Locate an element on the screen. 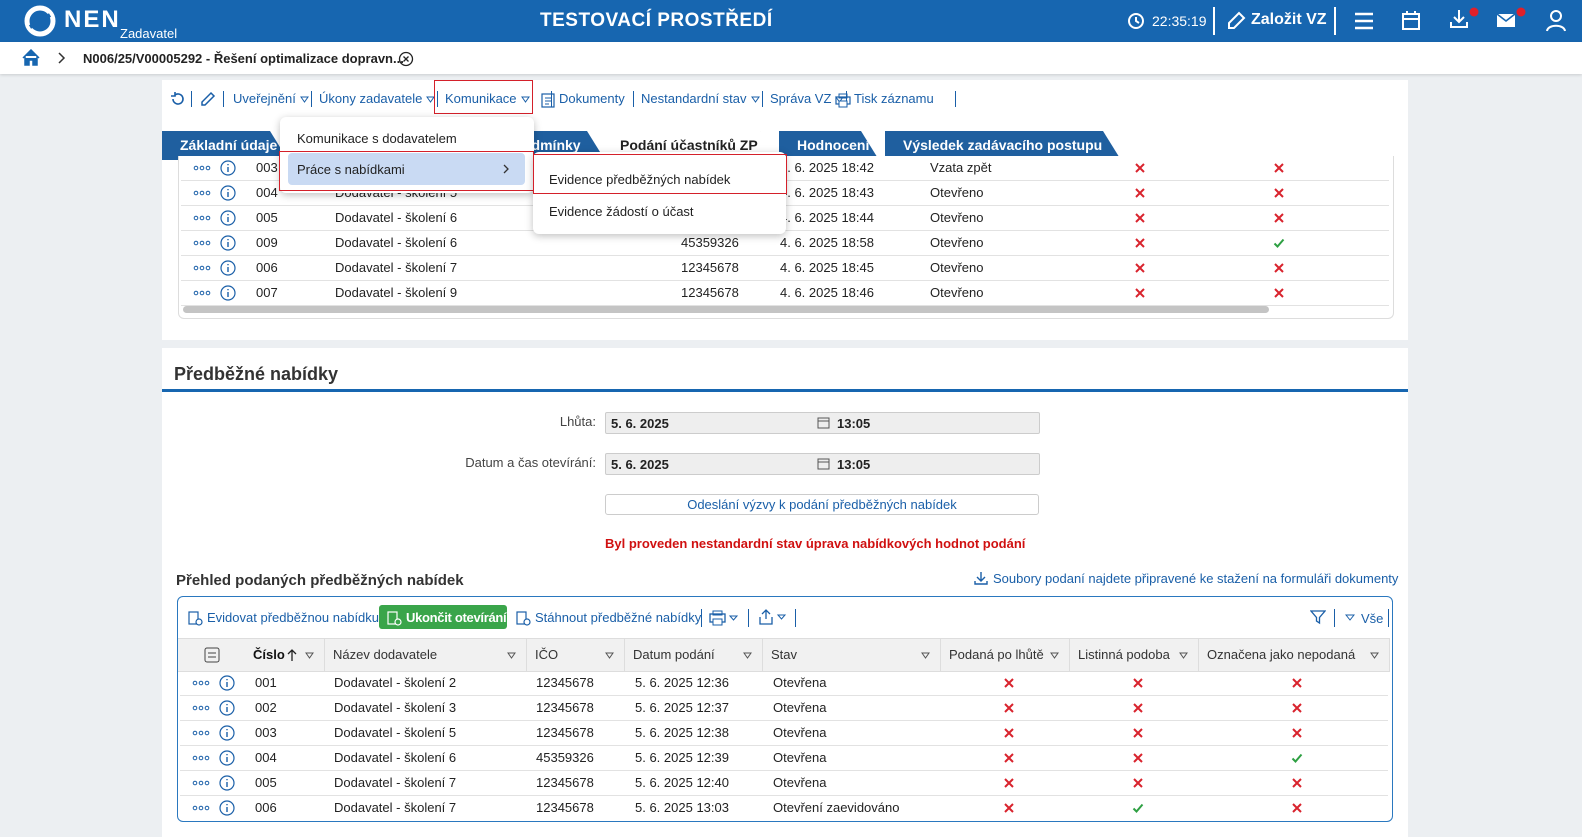 The width and height of the screenshot is (1582, 837). column-header: Podaná po lhůtě is located at coordinates (1005, 655).